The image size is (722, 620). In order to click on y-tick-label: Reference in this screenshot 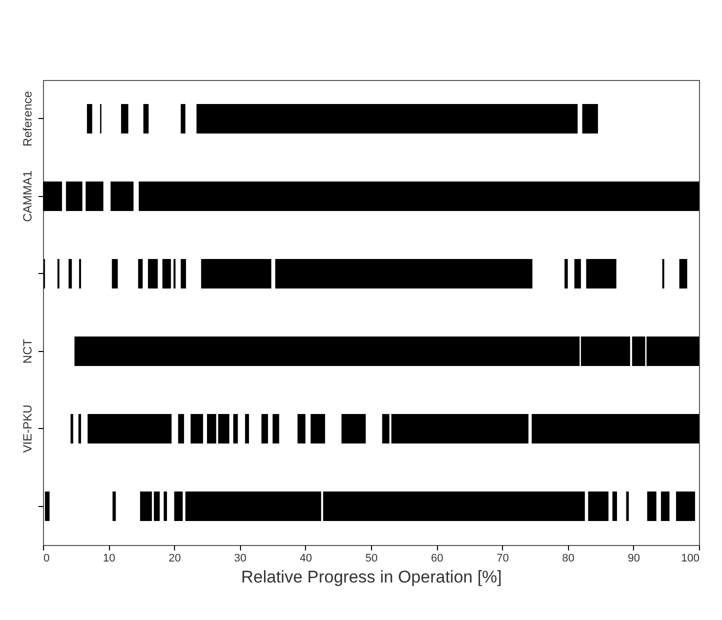, I will do `click(27, 118)`.